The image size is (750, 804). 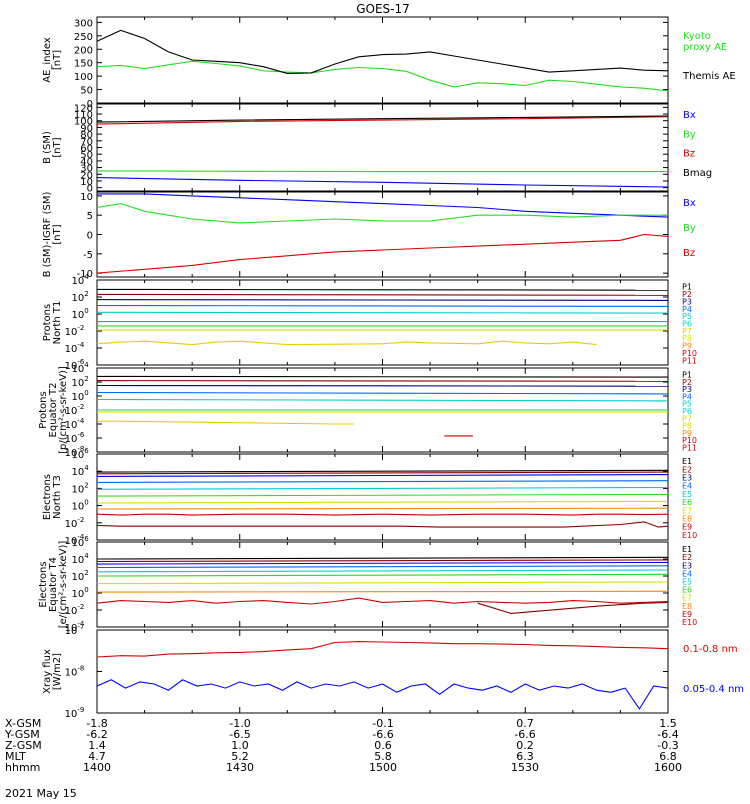 What do you see at coordinates (709, 76) in the screenshot?
I see `legend-entry: Themis AE` at bounding box center [709, 76].